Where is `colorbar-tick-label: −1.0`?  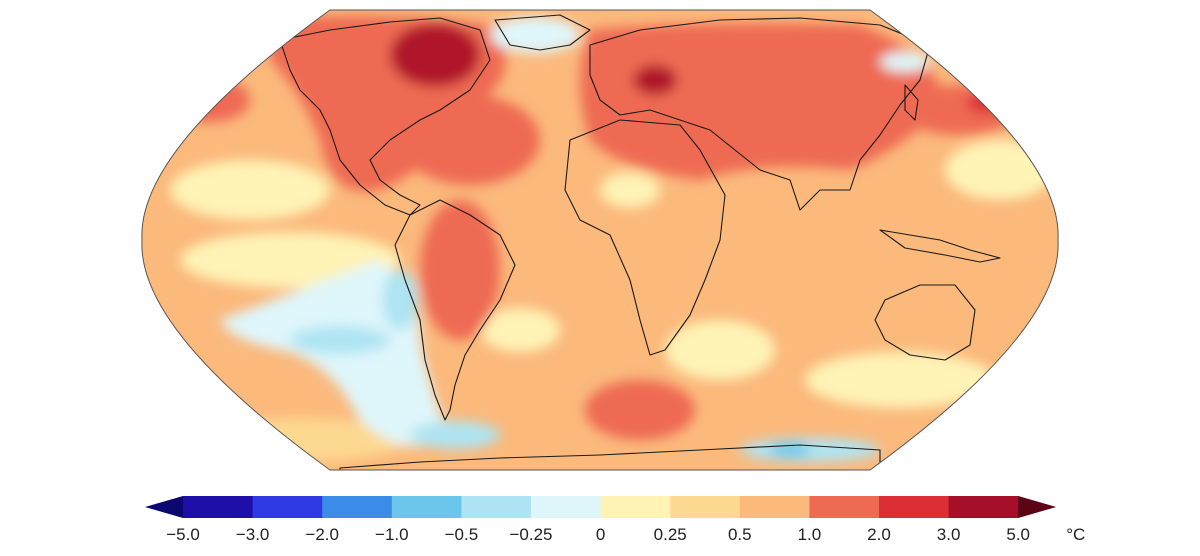
colorbar-tick-label: −1.0 is located at coordinates (392, 534).